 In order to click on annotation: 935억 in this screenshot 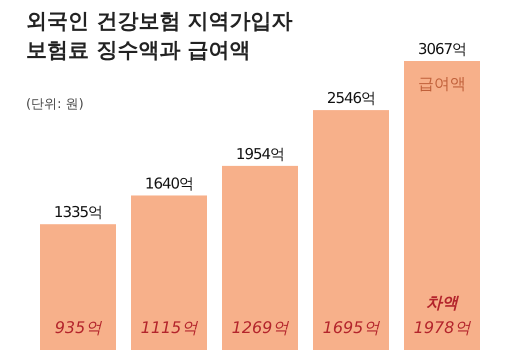, I will do `click(78, 327)`.